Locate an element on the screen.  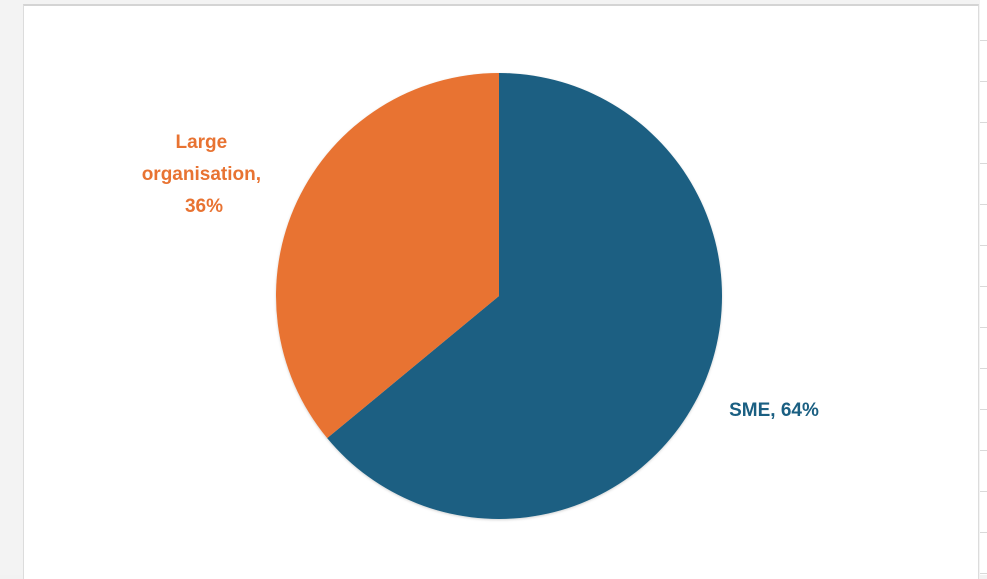
data-label-large-line1: Large is located at coordinates (201, 142).